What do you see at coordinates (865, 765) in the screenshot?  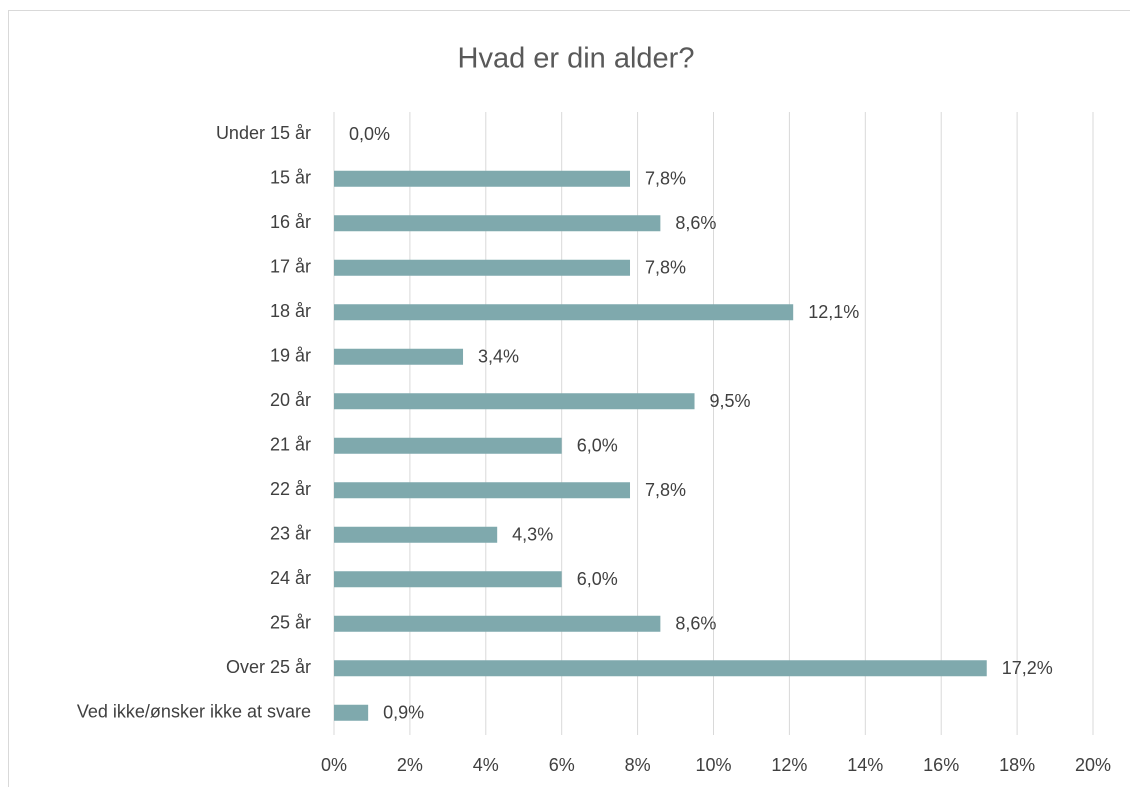 I see `x-tick-label: 14%` at bounding box center [865, 765].